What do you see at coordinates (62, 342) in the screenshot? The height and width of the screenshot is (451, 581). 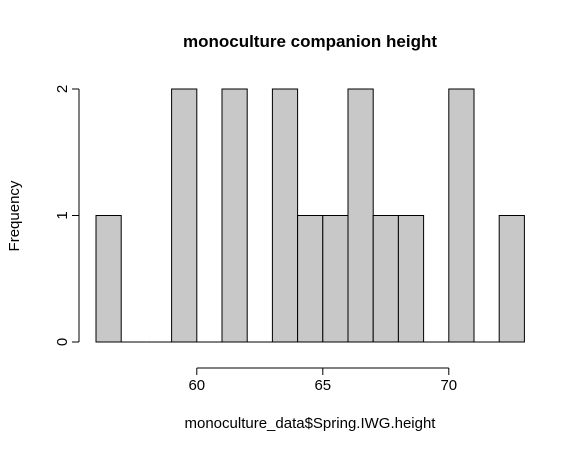 I see `y-tick-label-0: 0` at bounding box center [62, 342].